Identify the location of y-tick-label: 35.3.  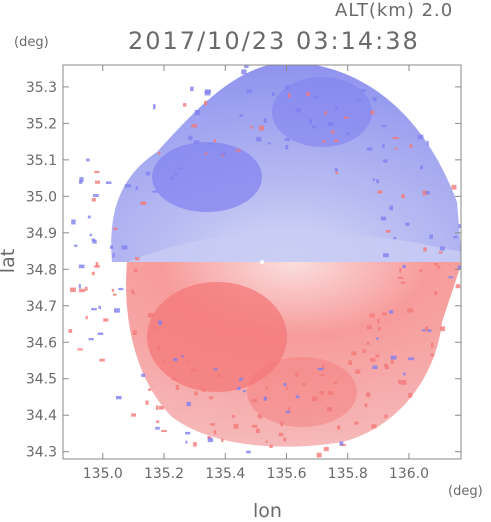
(41, 88).